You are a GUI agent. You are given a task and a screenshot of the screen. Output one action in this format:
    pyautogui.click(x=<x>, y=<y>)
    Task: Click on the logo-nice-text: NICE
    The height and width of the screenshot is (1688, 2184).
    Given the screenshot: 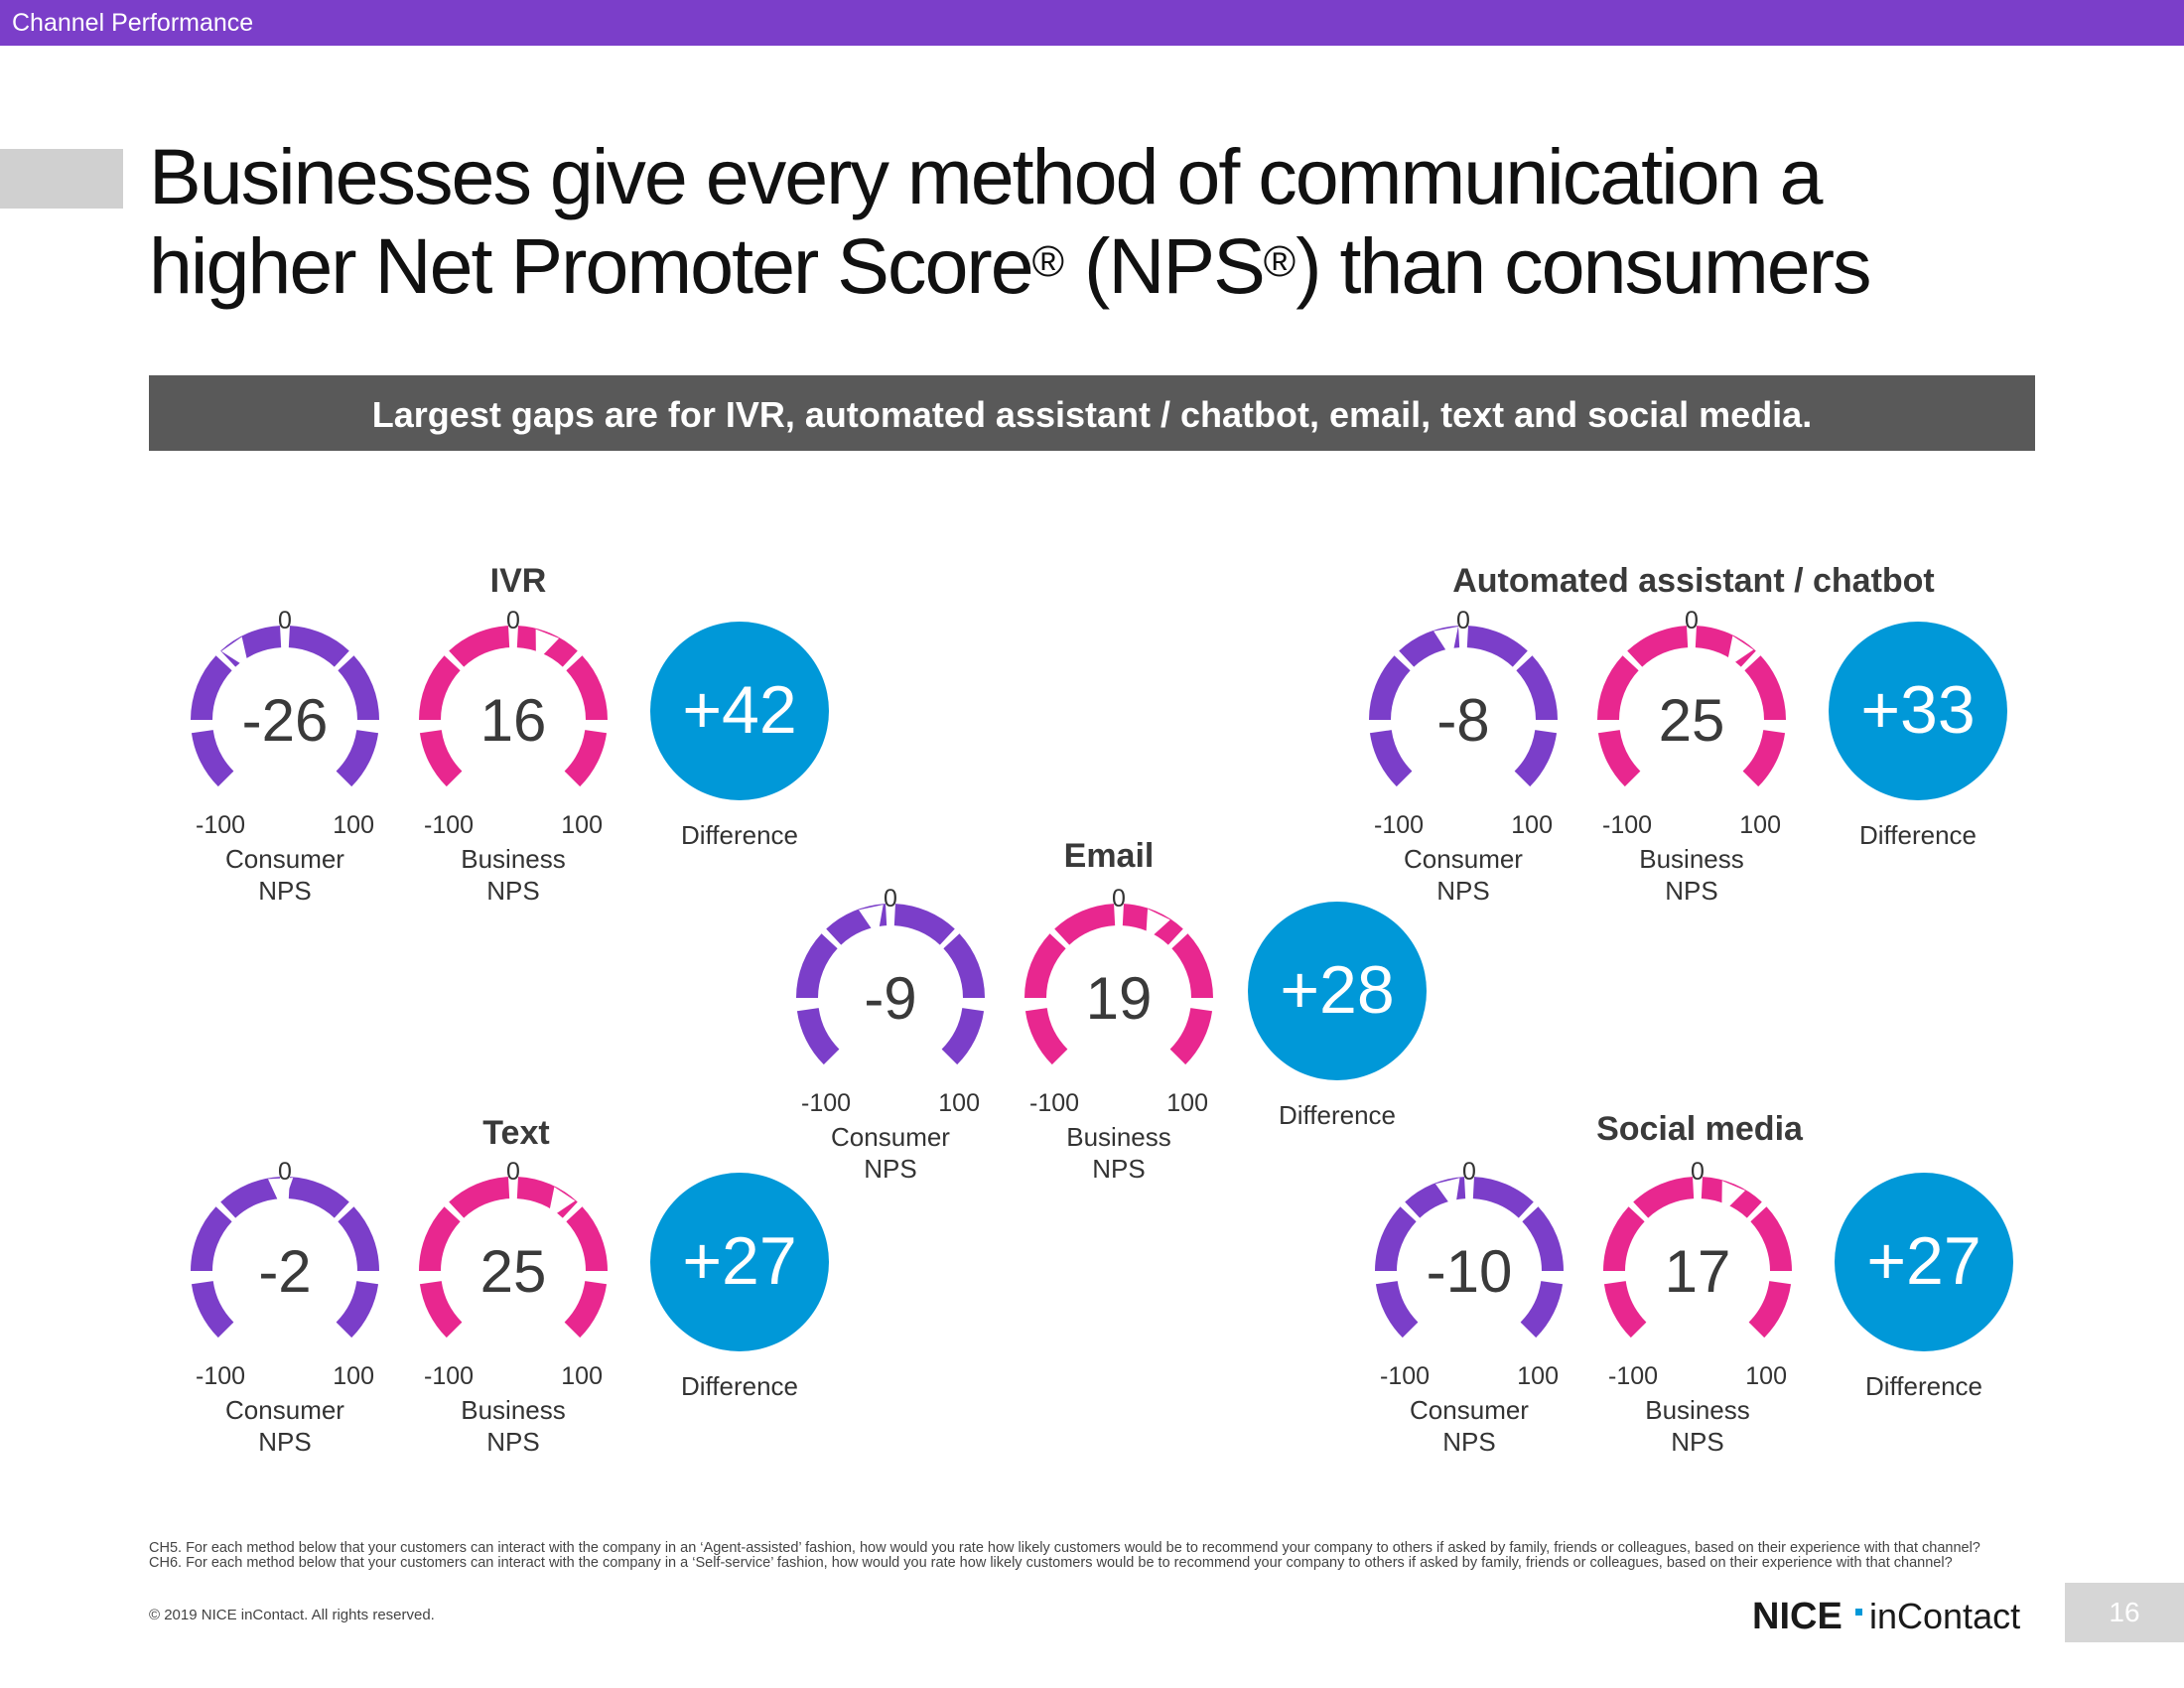 What is the action you would take?
    pyautogui.click(x=1797, y=1616)
    